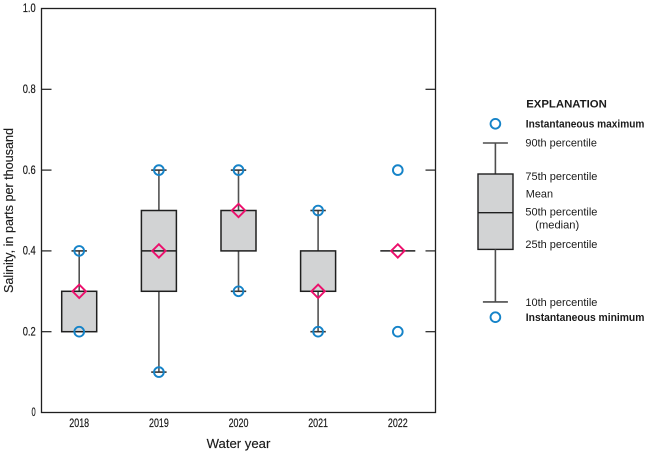 This screenshot has width=646, height=452. Describe the element at coordinates (29, 8) in the screenshot. I see `svg-text: 1.0` at that location.